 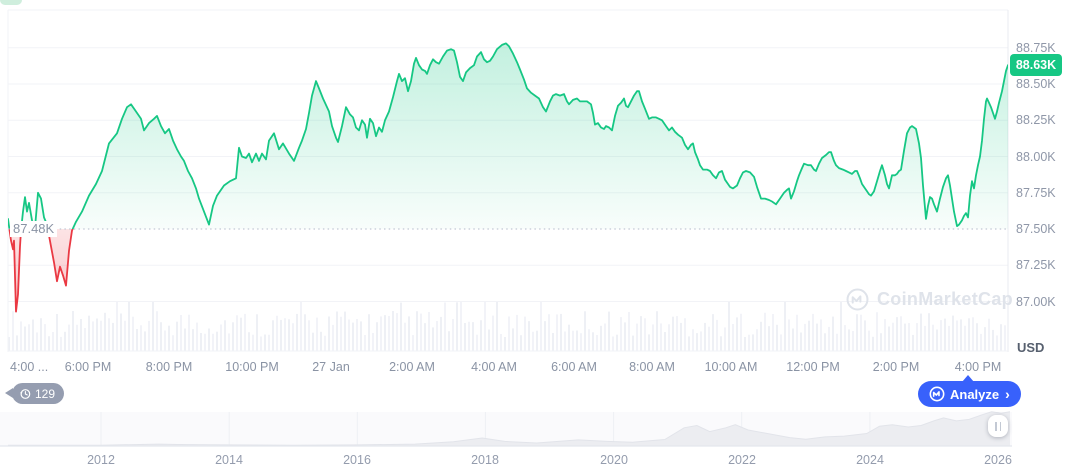 What do you see at coordinates (34, 229) in the screenshot?
I see `reference-price-label: 87.48K` at bounding box center [34, 229].